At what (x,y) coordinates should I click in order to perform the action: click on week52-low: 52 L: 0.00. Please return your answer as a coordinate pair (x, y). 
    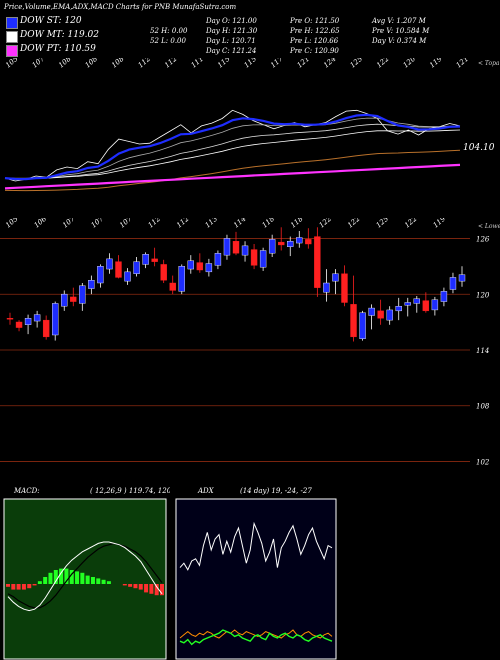
    Looking at the image, I should click on (168, 41).